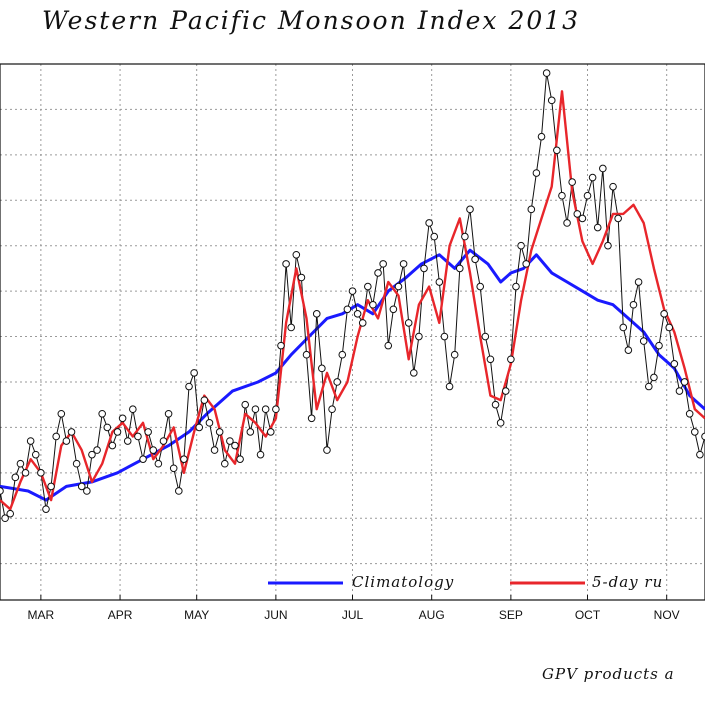  What do you see at coordinates (667, 615) in the screenshot?
I see `x-tick-label: NOV` at bounding box center [667, 615].